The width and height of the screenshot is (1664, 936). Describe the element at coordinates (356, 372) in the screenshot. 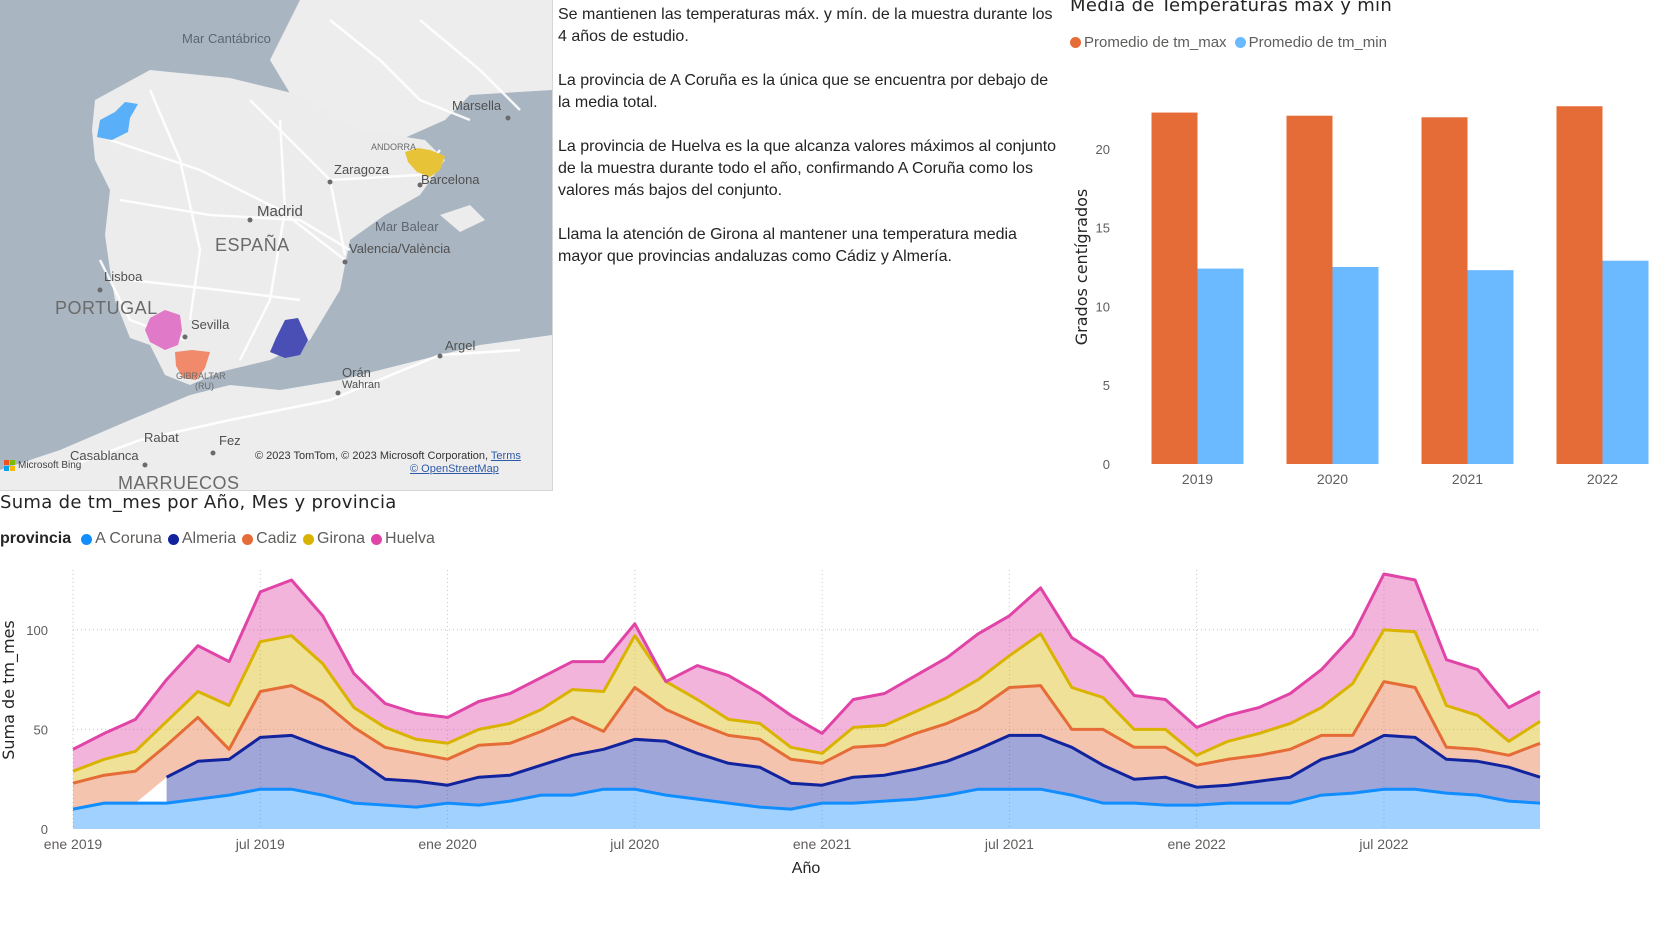

I see `map-label-oran: Orán` at that location.